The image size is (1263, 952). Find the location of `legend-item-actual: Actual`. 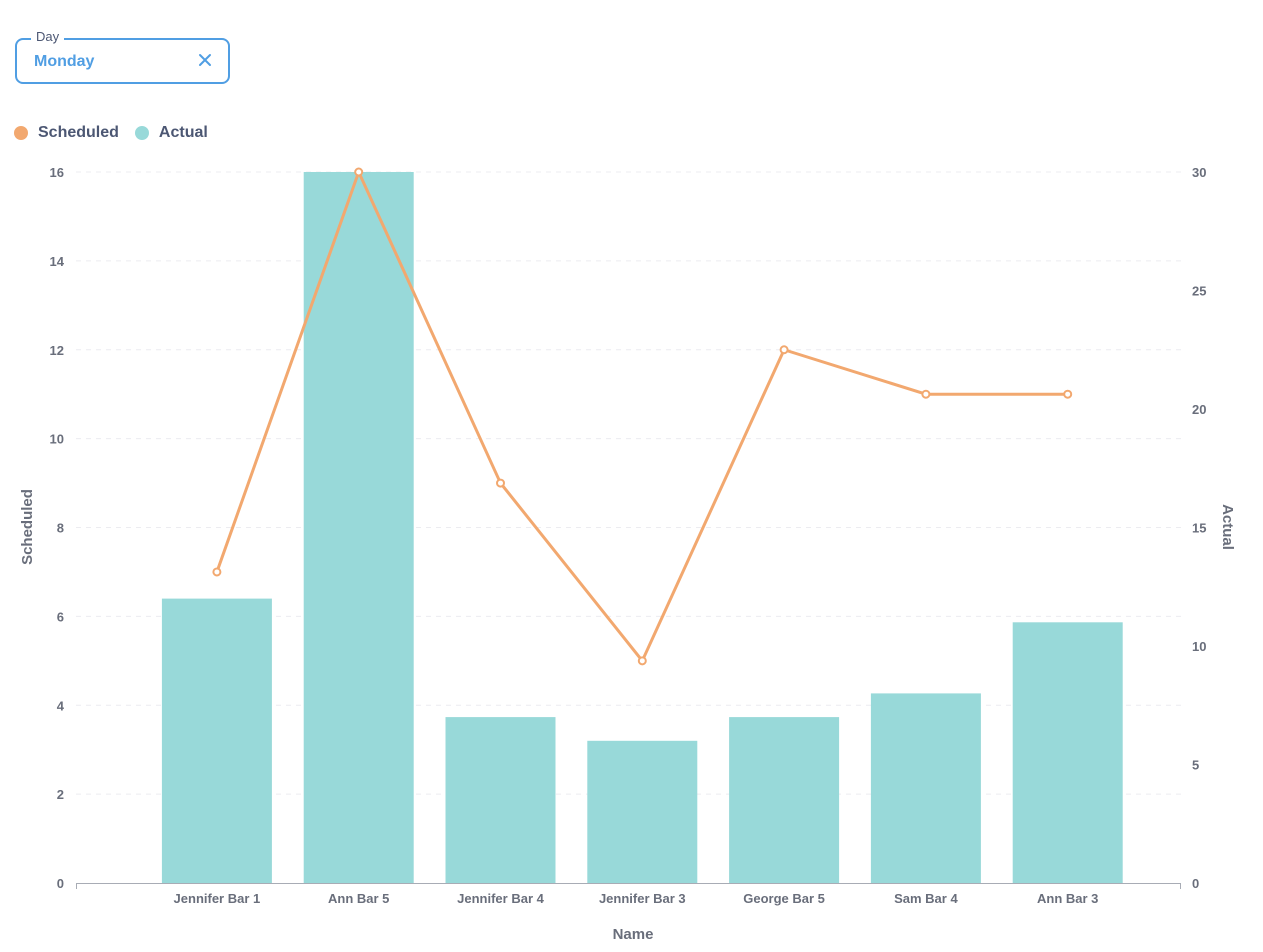

legend-item-actual: Actual is located at coordinates (171, 133).